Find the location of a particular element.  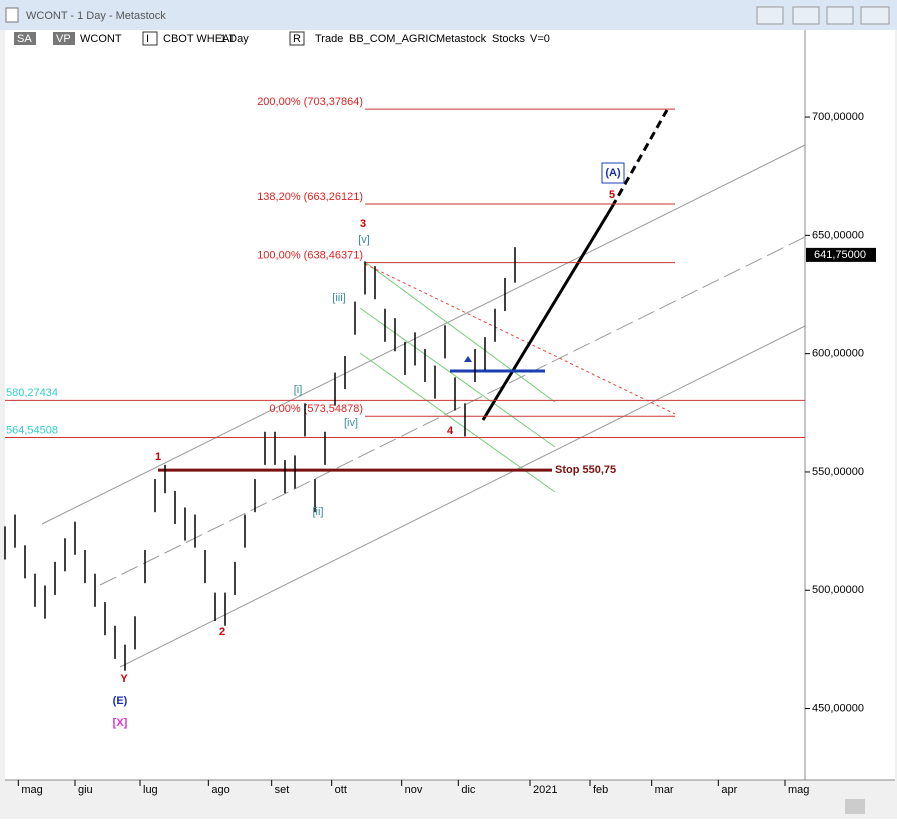

x-tick-label: mar is located at coordinates (664, 790).